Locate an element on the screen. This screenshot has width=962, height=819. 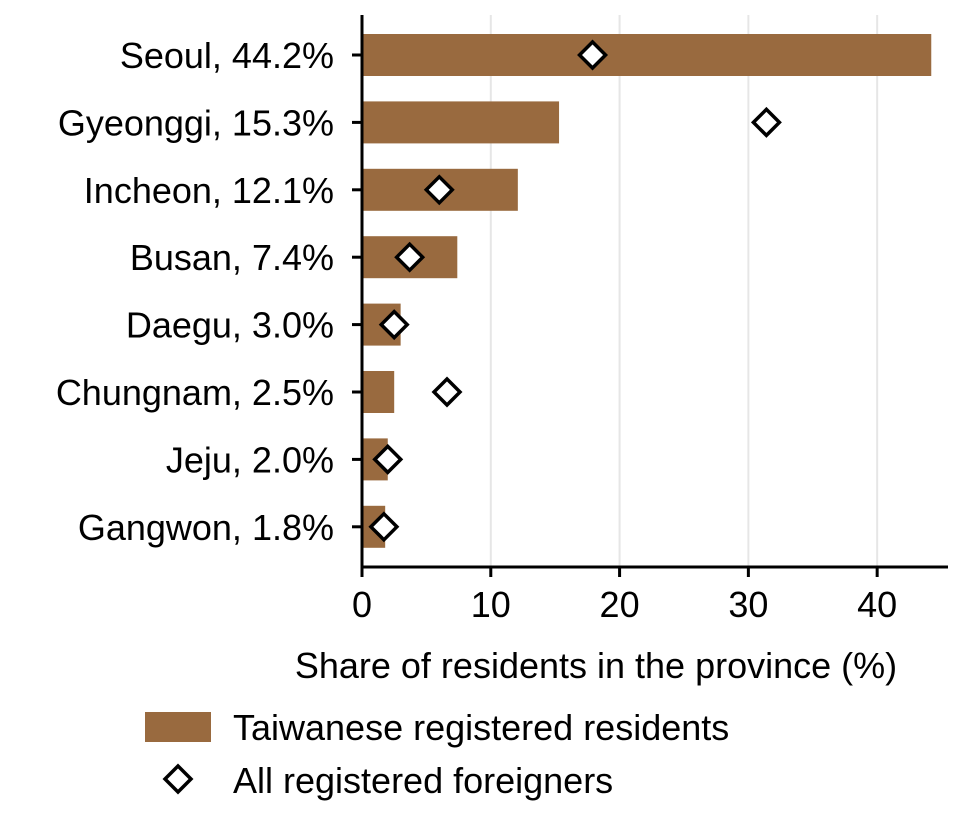
x-tick-labels: 0 10 20 30 40 is located at coordinates (624, 604).